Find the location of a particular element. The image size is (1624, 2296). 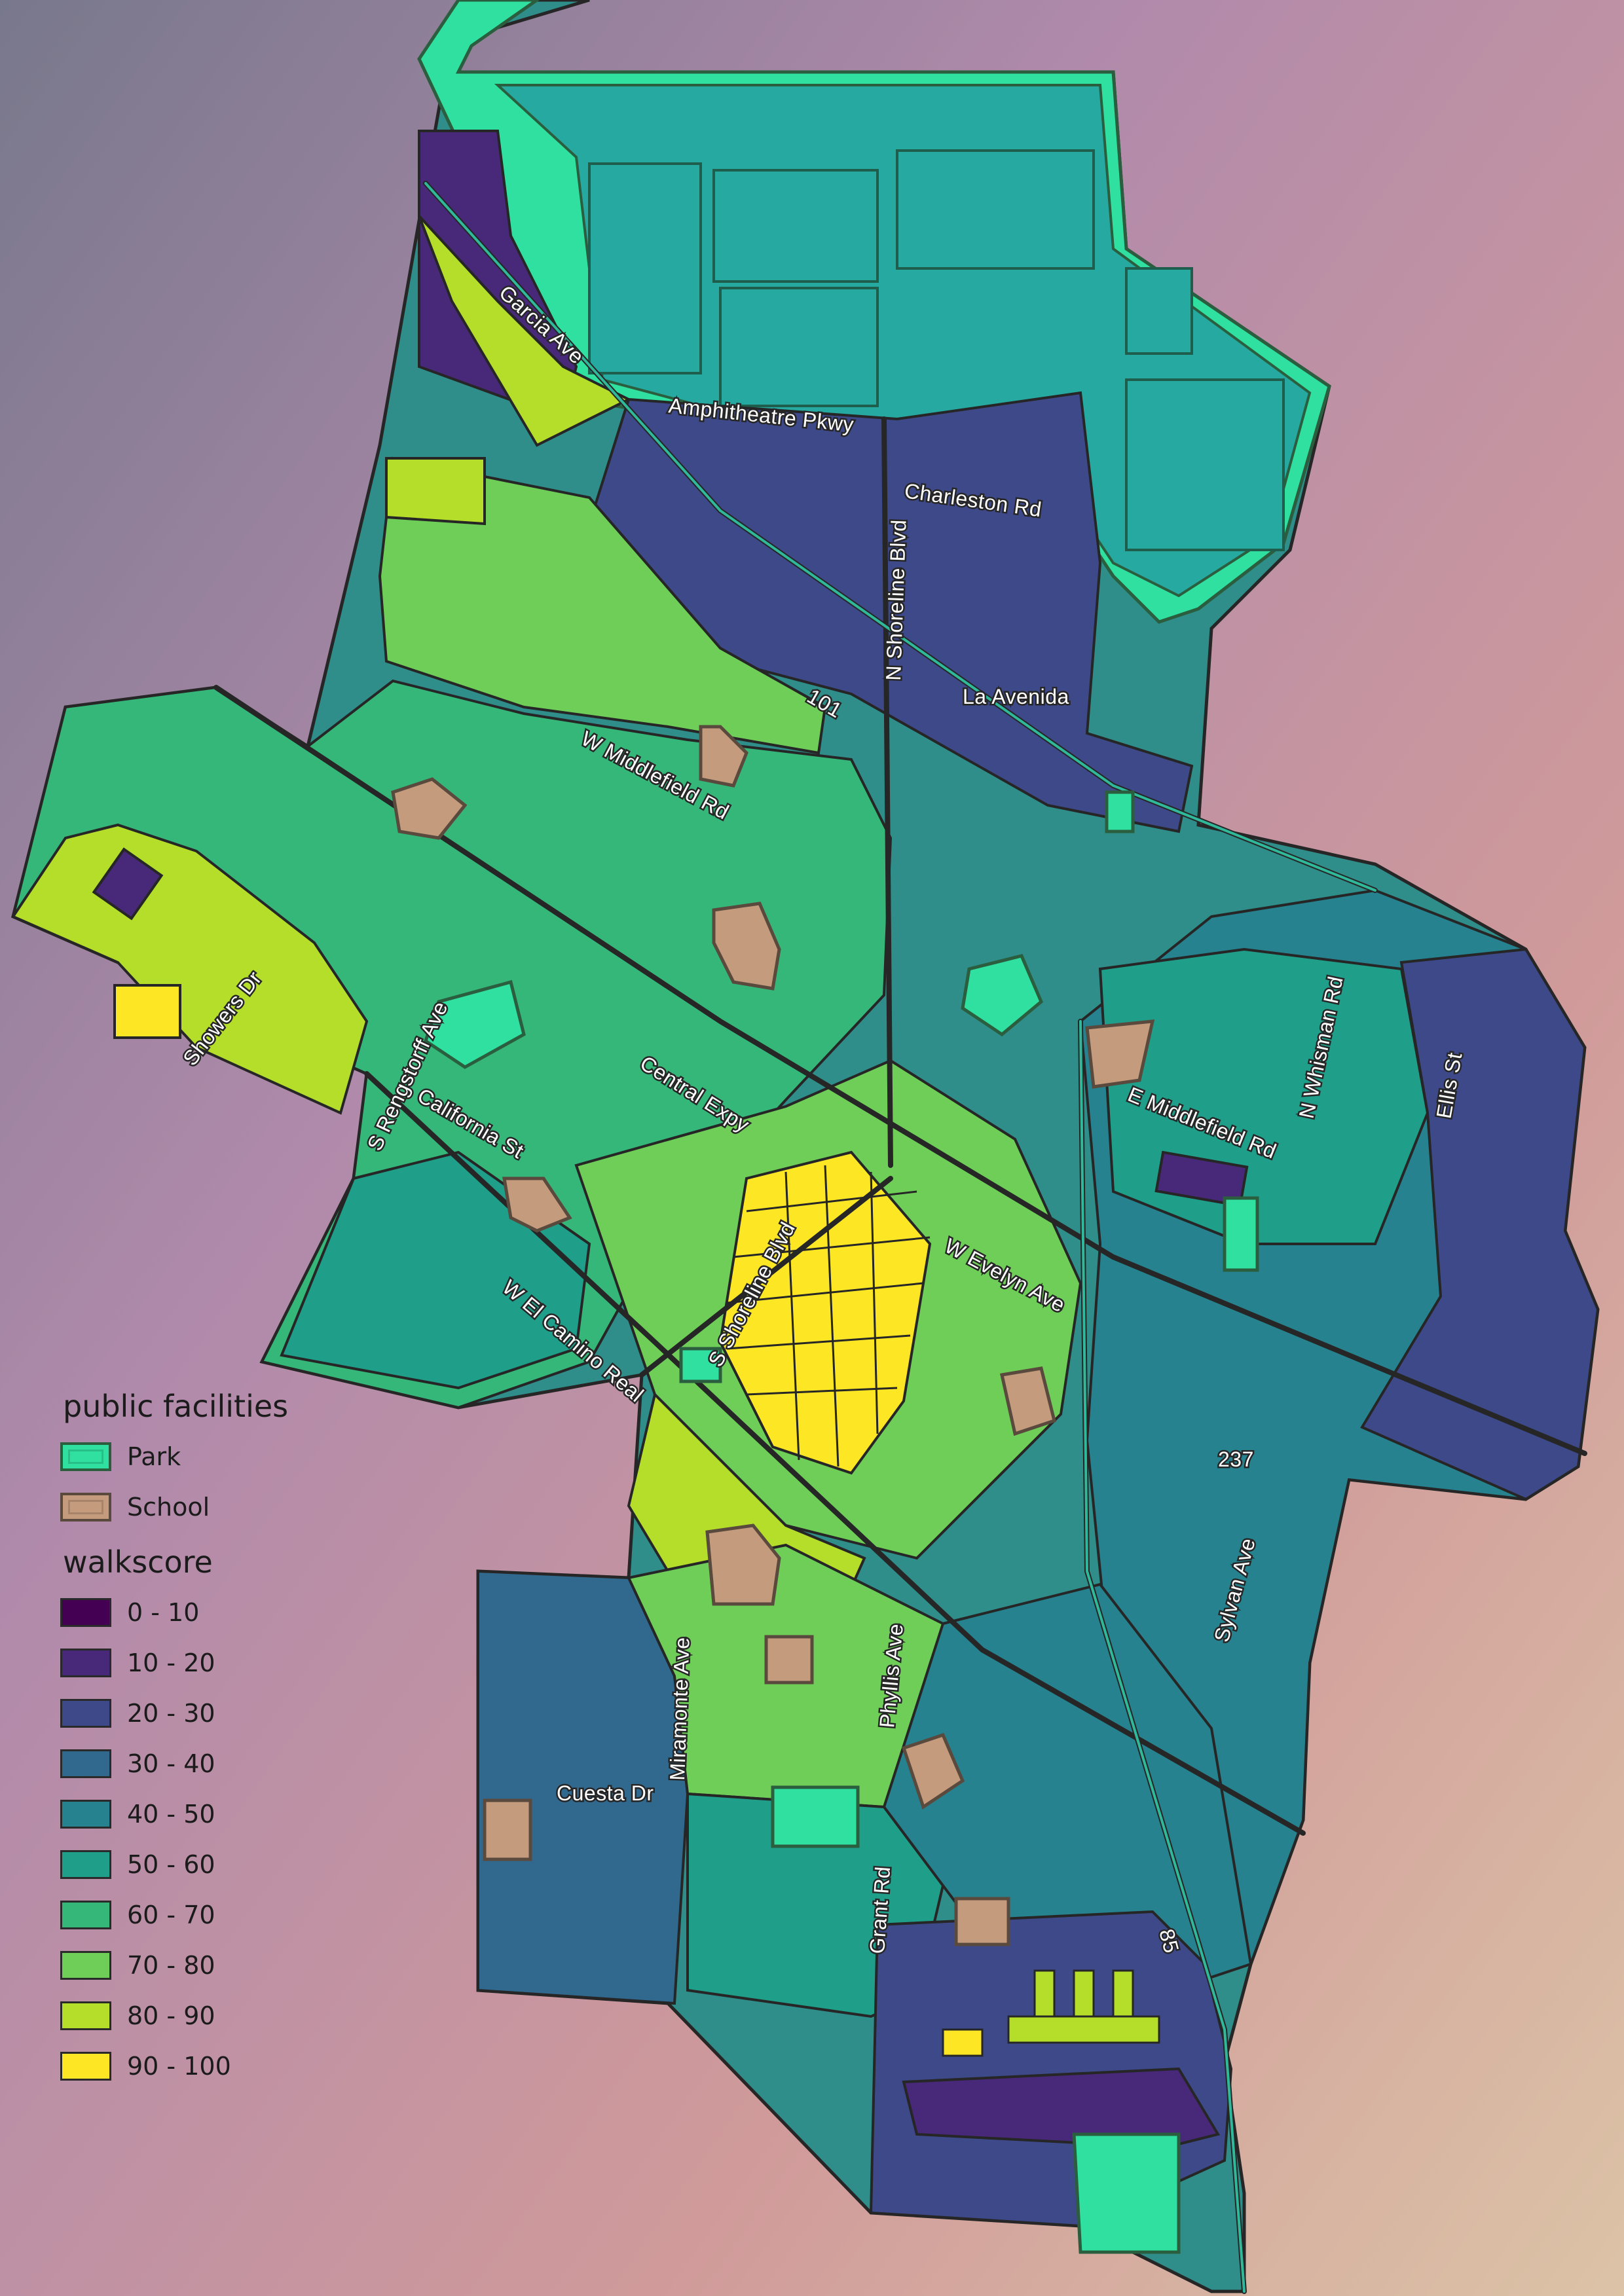

school-swatch is located at coordinates (85, 1507).